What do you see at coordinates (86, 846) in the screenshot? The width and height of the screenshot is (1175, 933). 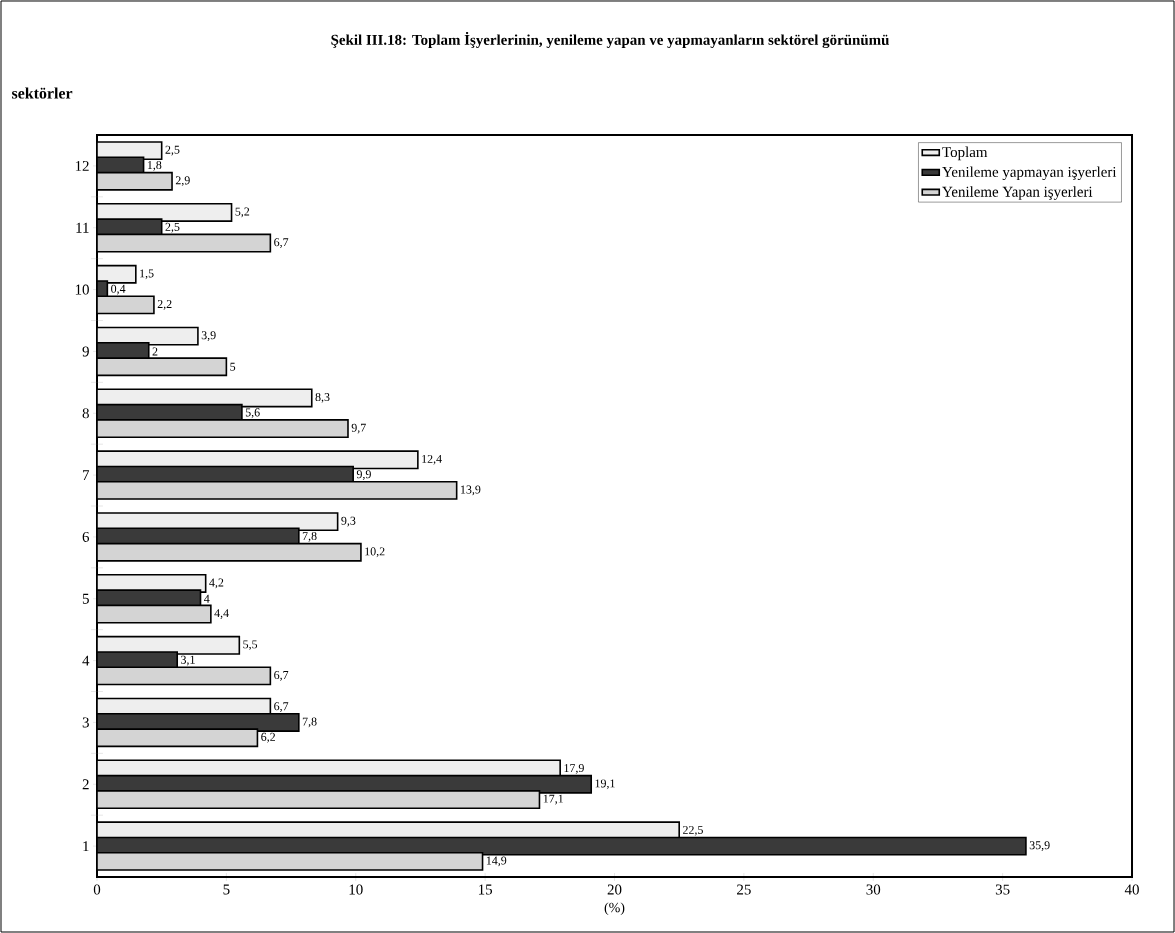 I see `y-tick-label: 1` at bounding box center [86, 846].